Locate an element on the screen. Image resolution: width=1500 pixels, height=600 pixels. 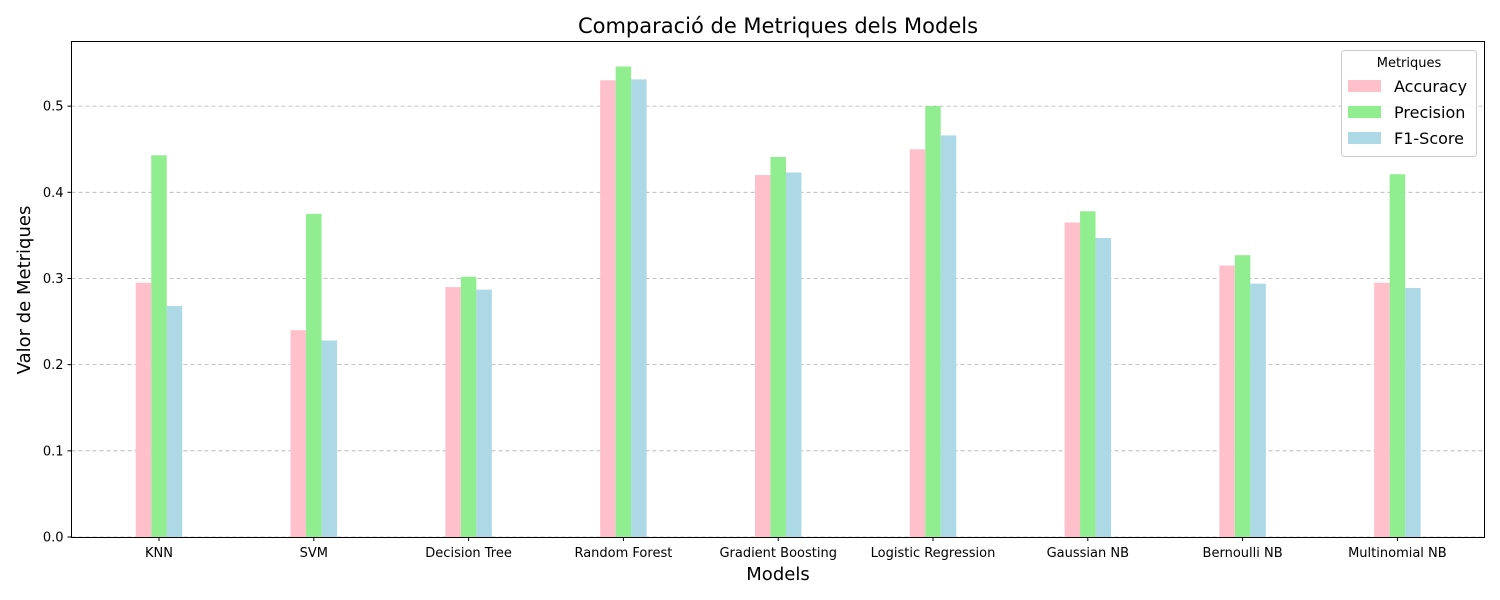
y-tick-label: 0.5 is located at coordinates (53, 107).